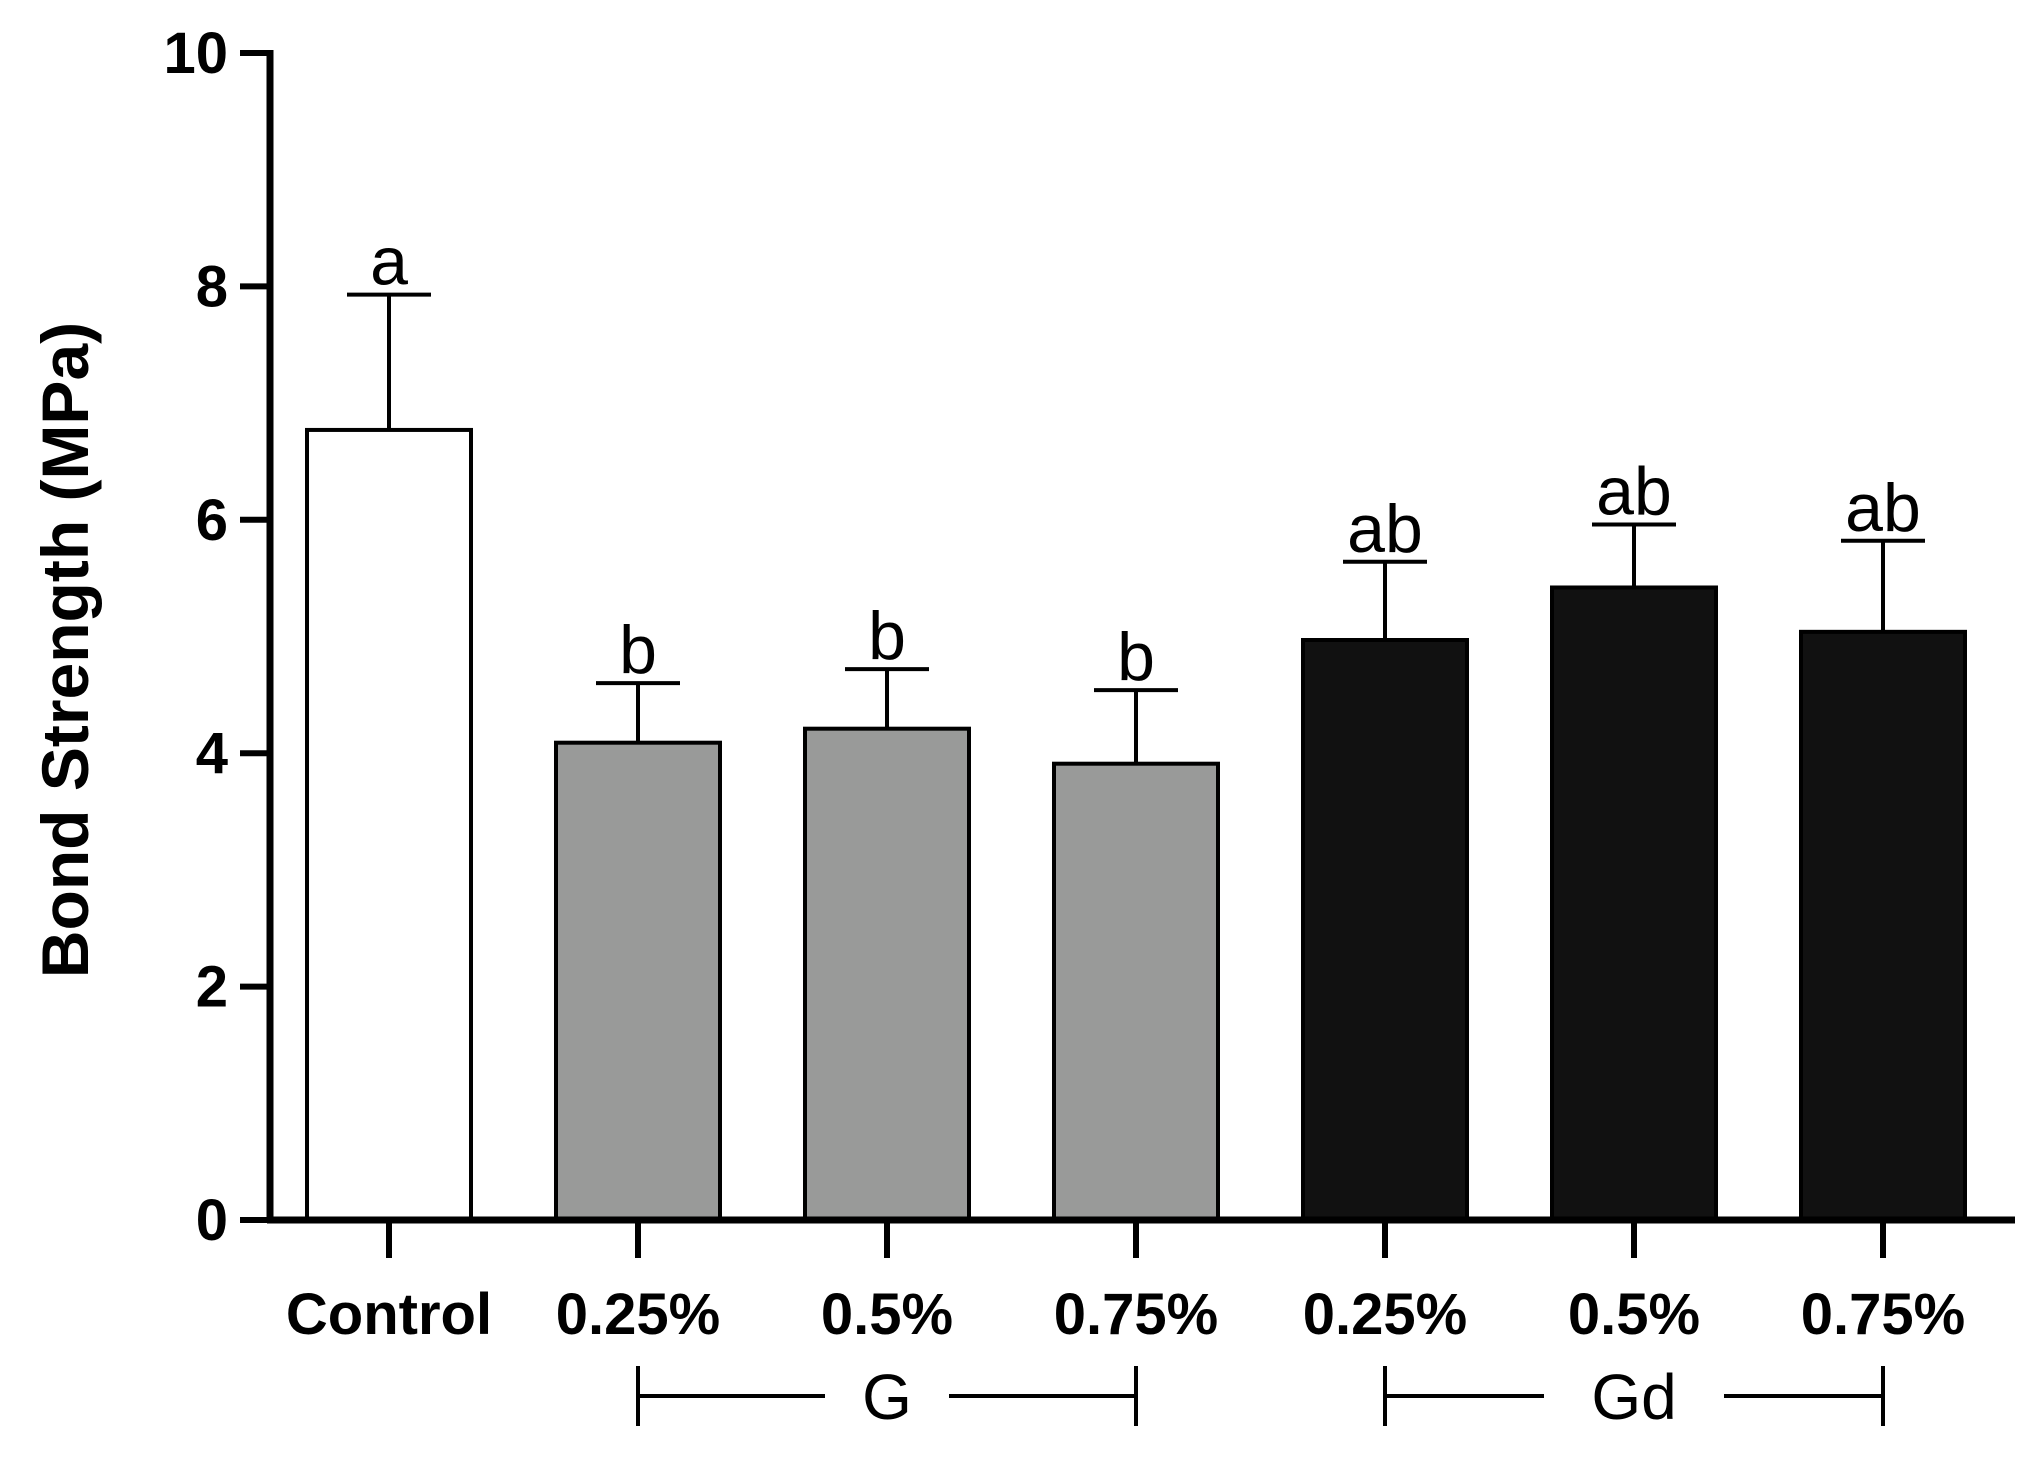 The height and width of the screenshot is (1460, 2032). Describe the element at coordinates (195, 53) in the screenshot. I see `y-tick-label: 10` at that location.